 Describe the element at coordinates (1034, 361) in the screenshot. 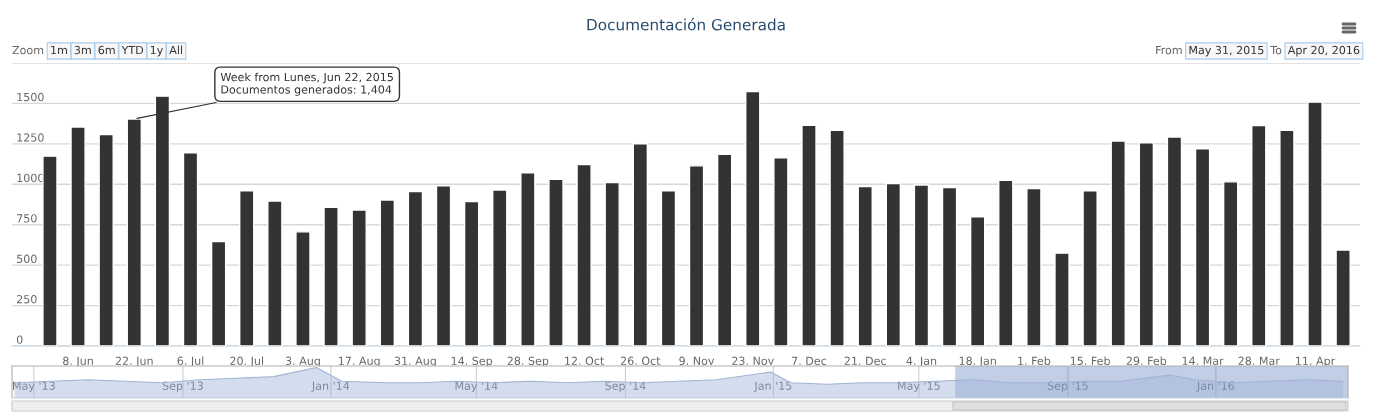

I see `x-tick-label: 1. Feb` at that location.